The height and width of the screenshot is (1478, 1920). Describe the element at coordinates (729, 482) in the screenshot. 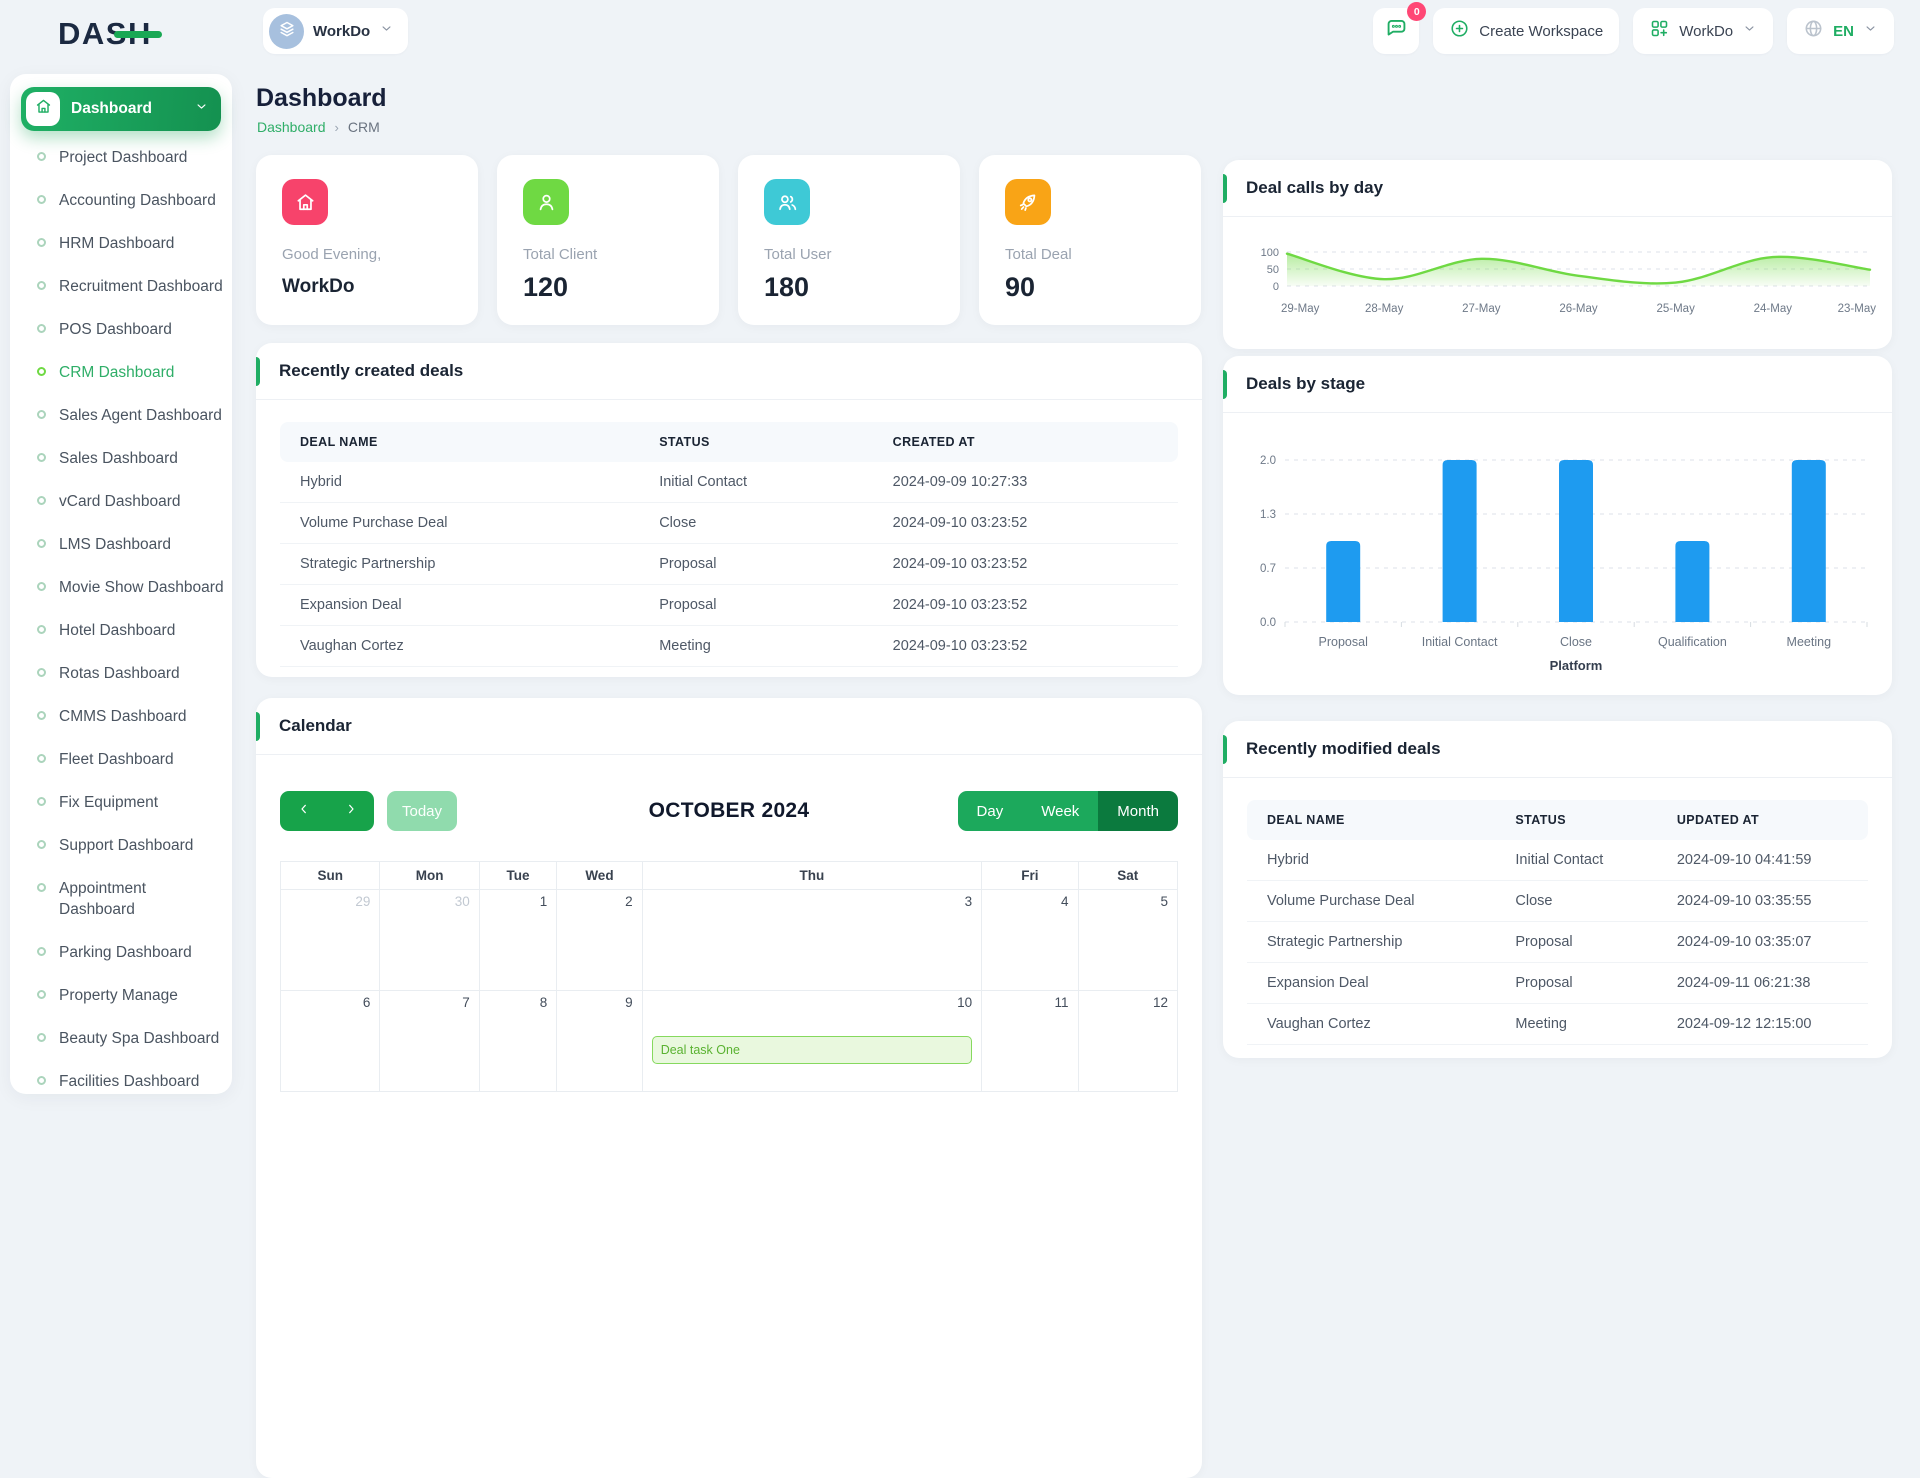

I see `table-row: Hybrid Initial Contact 2024-09-09 10:27:33` at that location.